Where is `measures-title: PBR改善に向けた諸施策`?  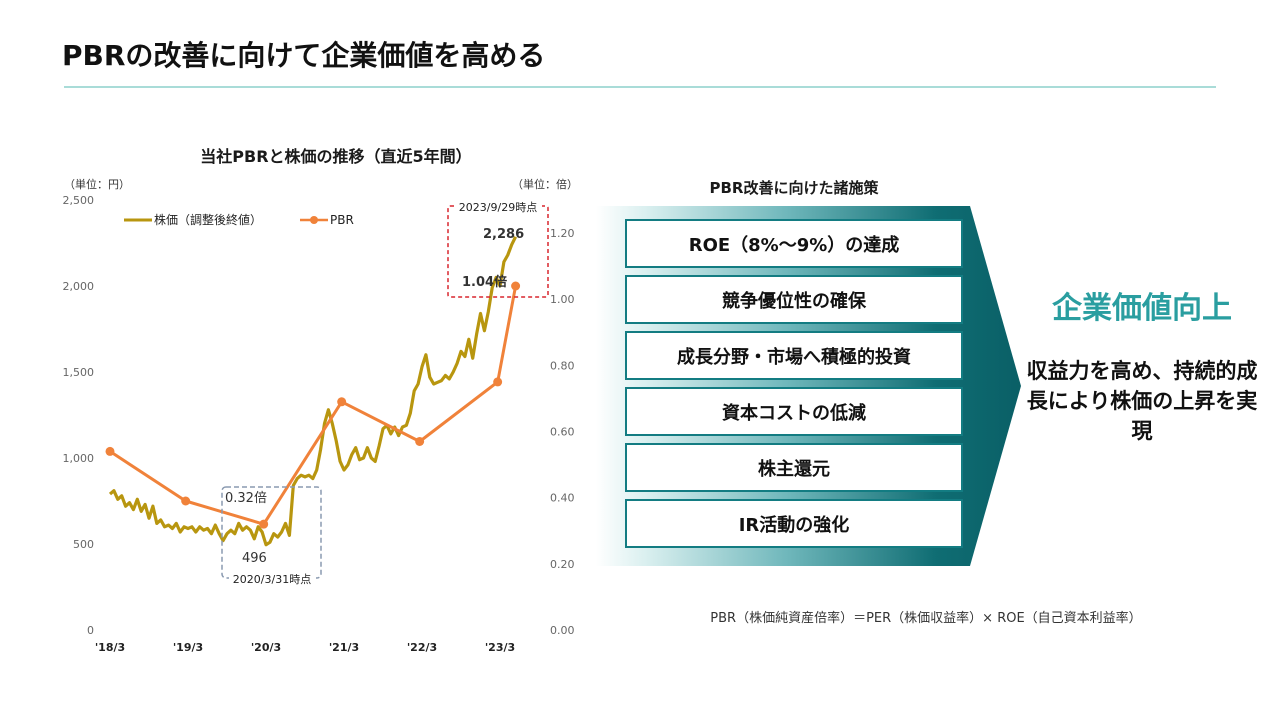 measures-title: PBR改善に向けた諸施策 is located at coordinates (794, 188).